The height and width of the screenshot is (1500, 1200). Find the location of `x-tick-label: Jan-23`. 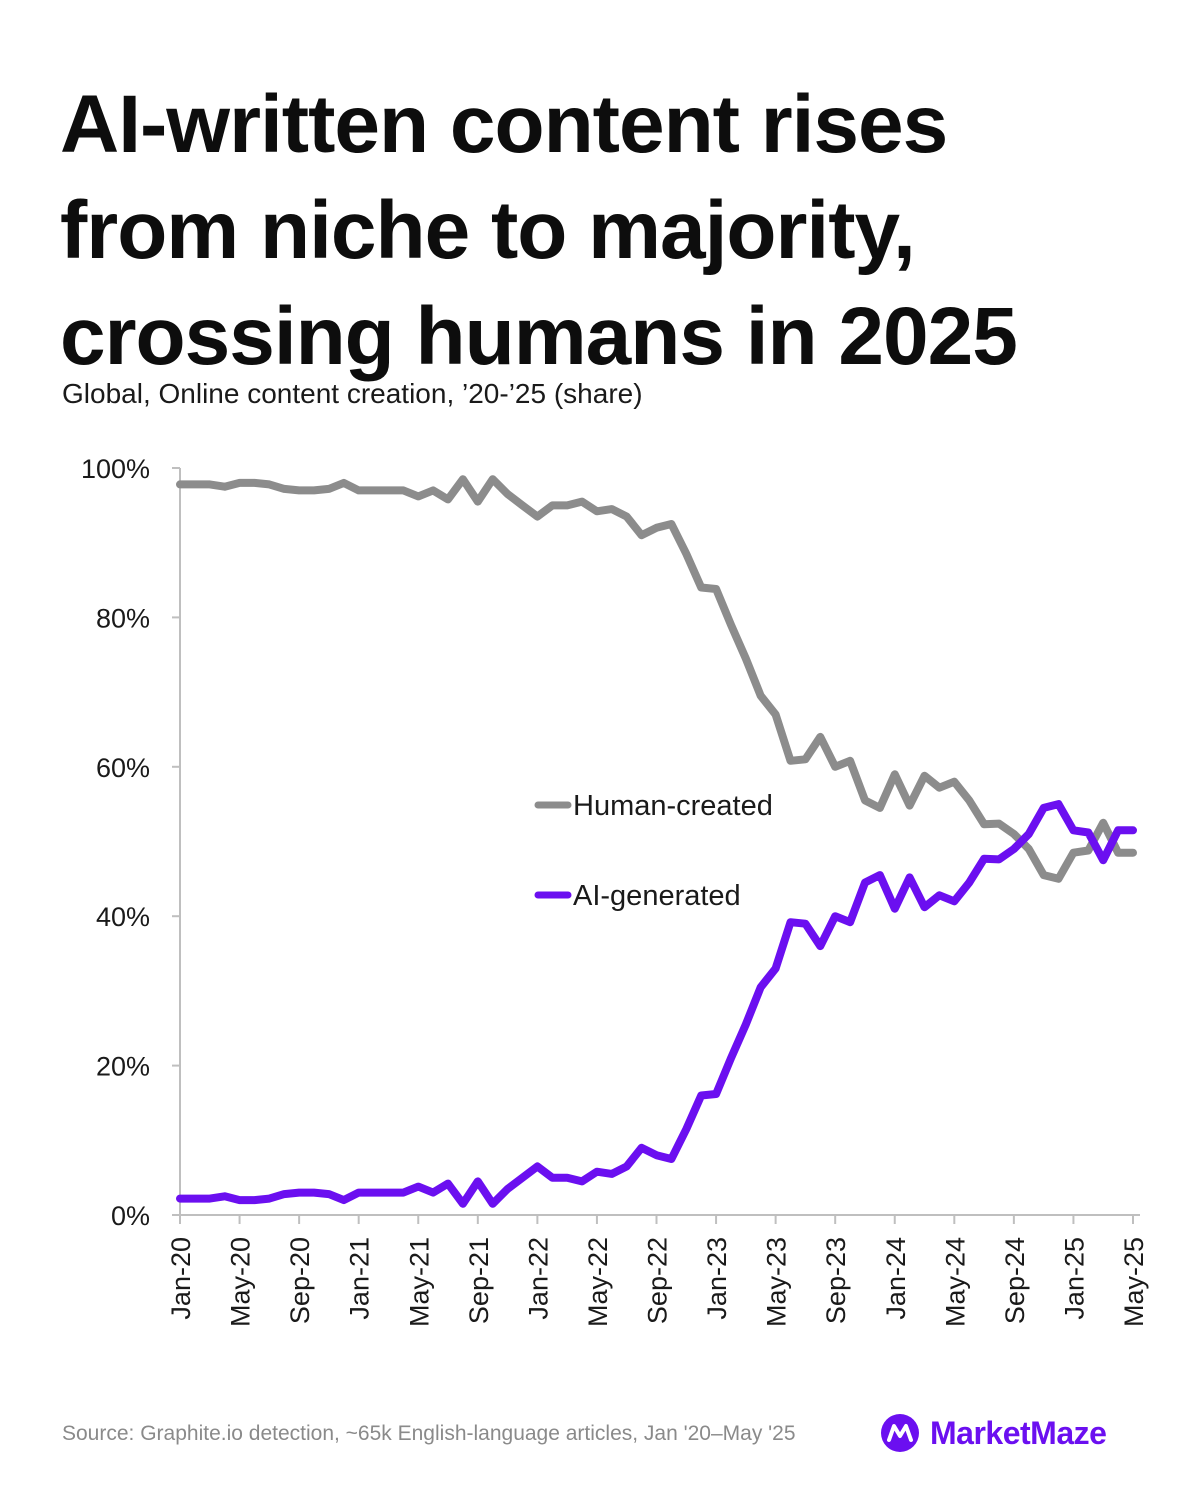

x-tick-label: Jan-23 is located at coordinates (717, 1278).